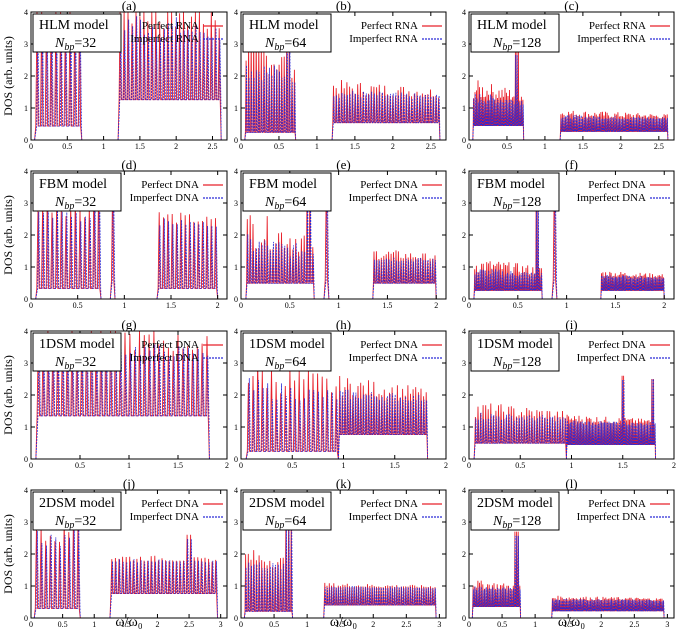 The width and height of the screenshot is (685, 631). What do you see at coordinates (128, 324) in the screenshot?
I see `panel-label: (g)` at bounding box center [128, 324].